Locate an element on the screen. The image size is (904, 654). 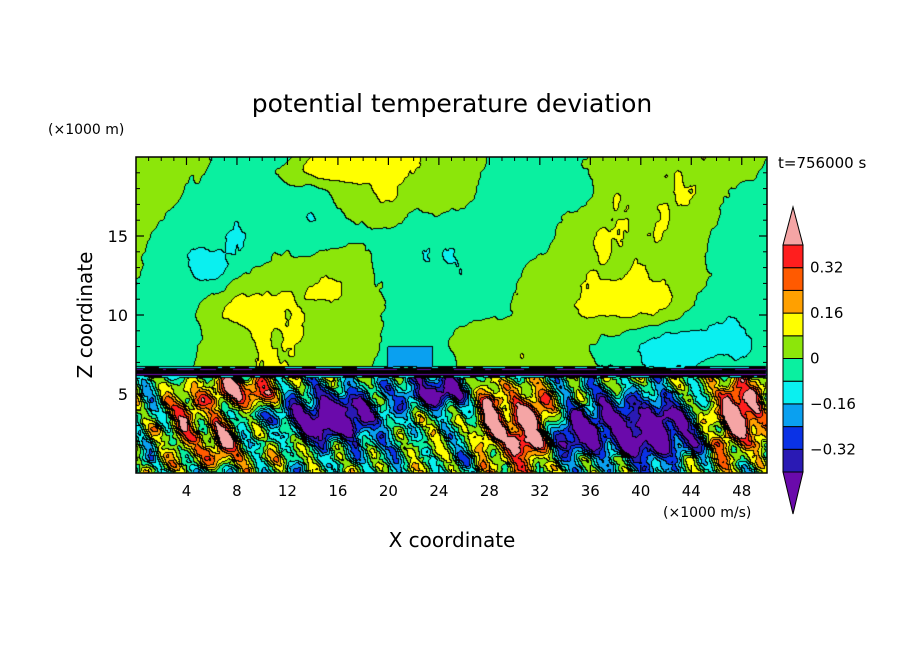
y-unit-label: (×1000 m) is located at coordinates (86, 130).